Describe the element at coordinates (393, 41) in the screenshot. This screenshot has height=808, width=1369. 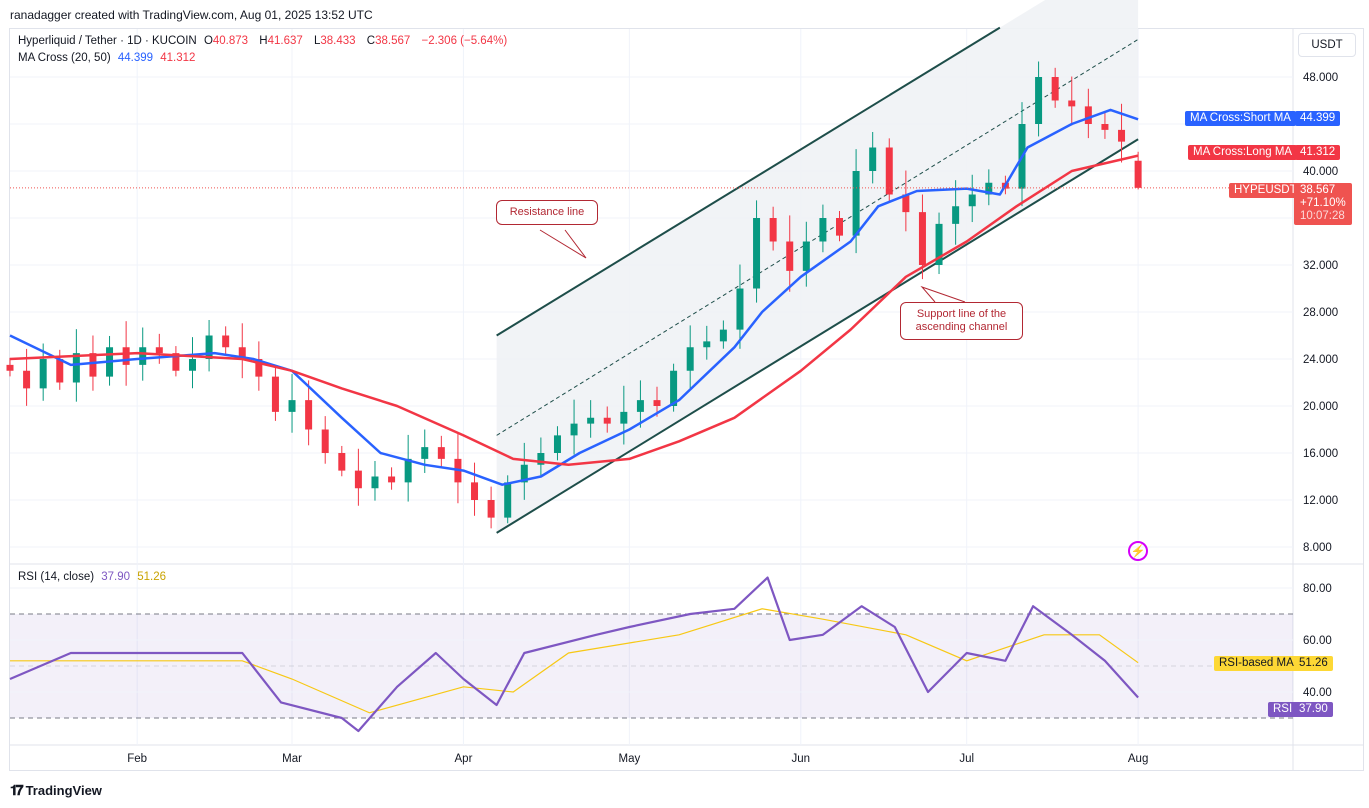
I see `close-value: 38.567` at that location.